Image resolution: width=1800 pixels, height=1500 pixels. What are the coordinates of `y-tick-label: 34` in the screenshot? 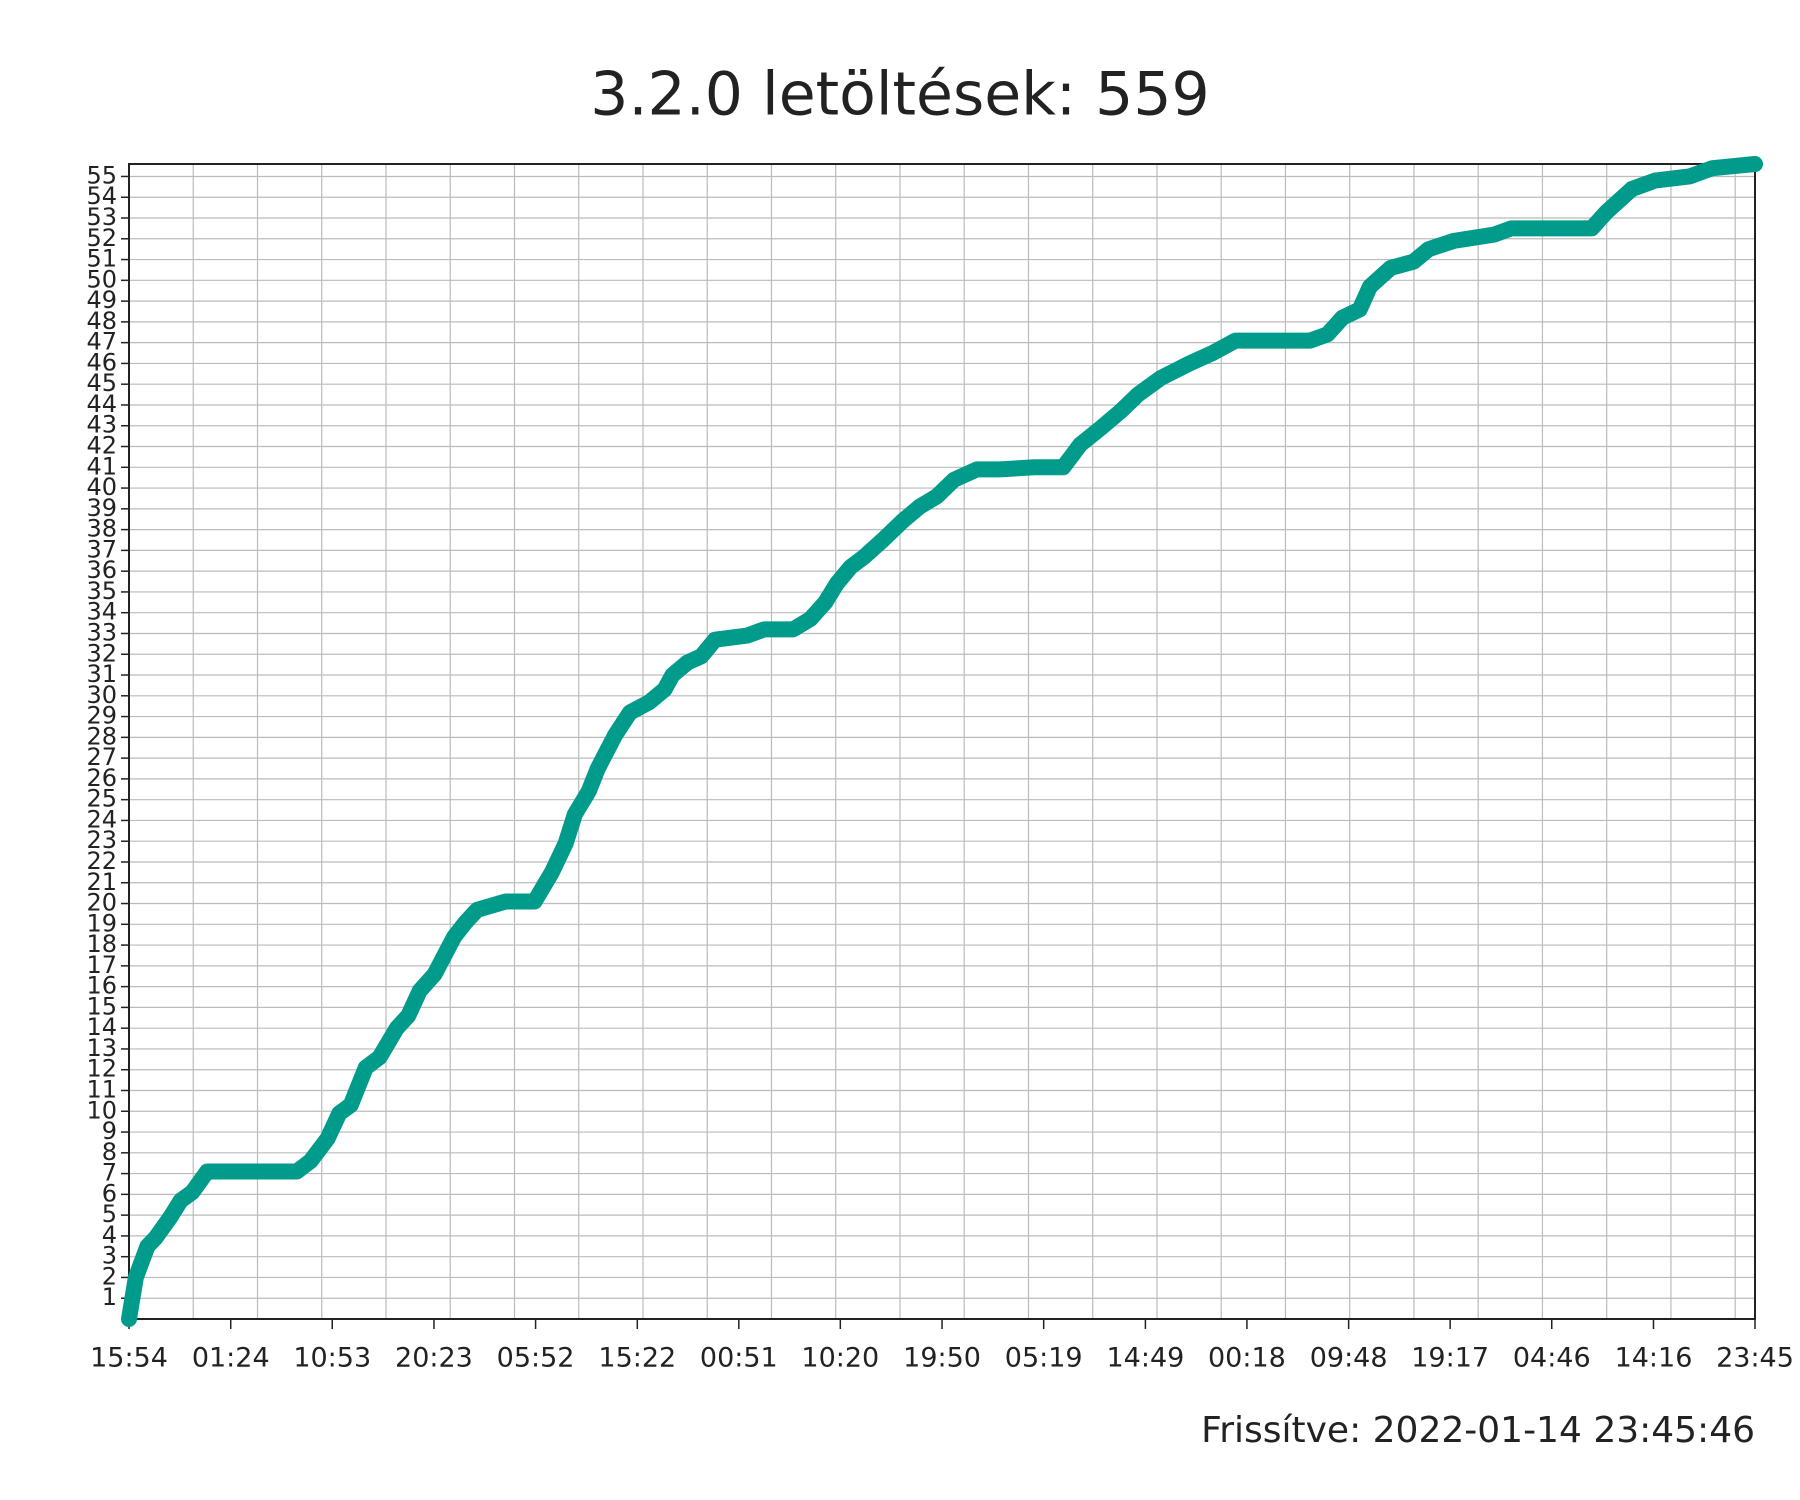 It's located at (101, 612).